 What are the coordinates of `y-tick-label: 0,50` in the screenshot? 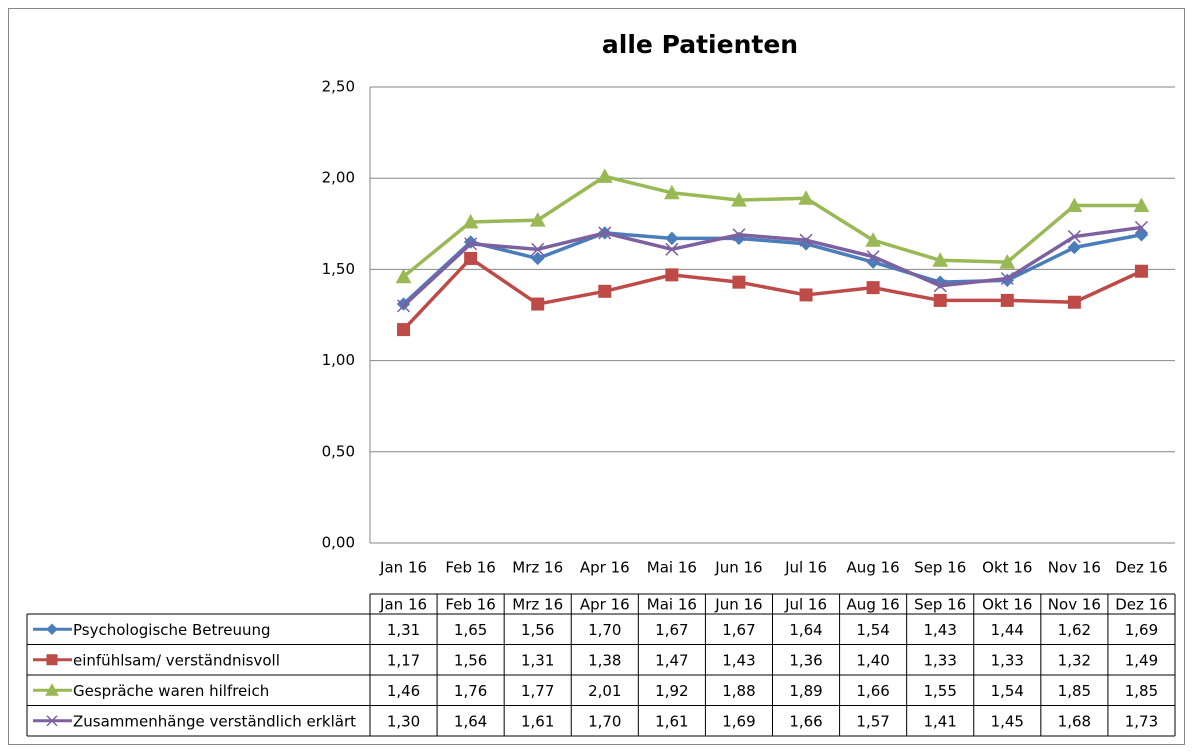 It's located at (338, 451).